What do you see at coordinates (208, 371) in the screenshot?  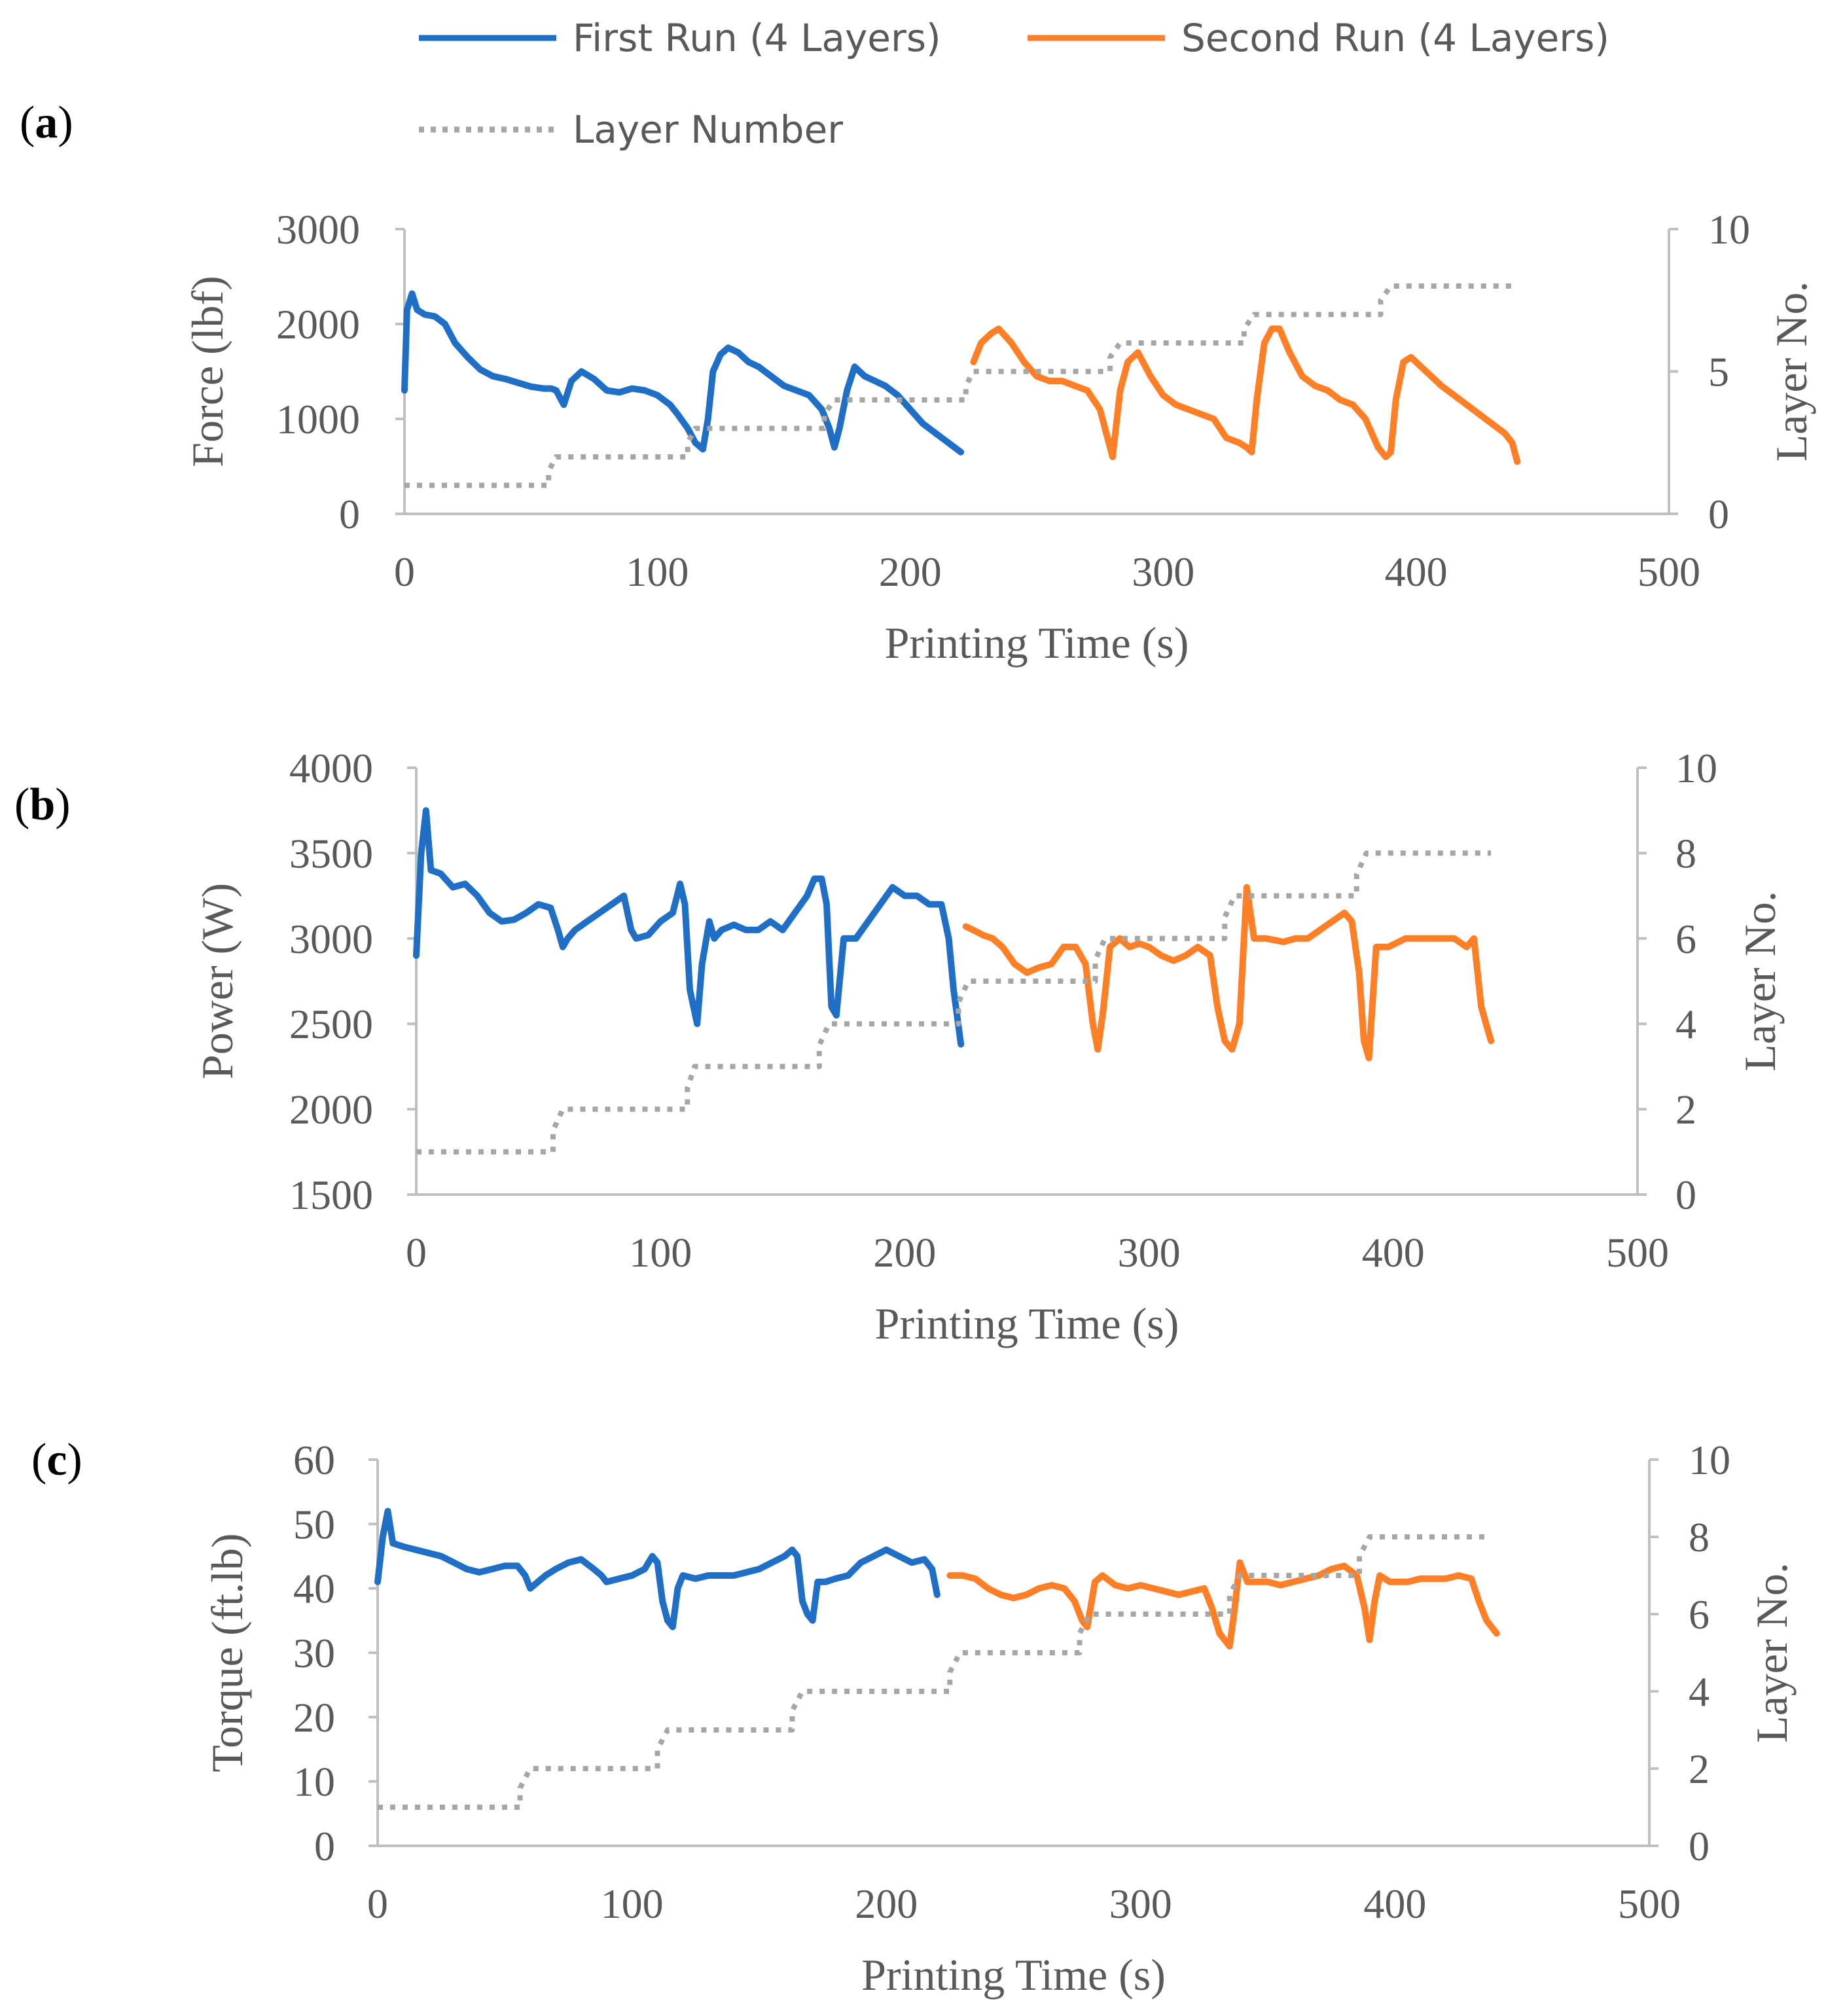 I see `y-axis-label: Force (lbf)` at bounding box center [208, 371].